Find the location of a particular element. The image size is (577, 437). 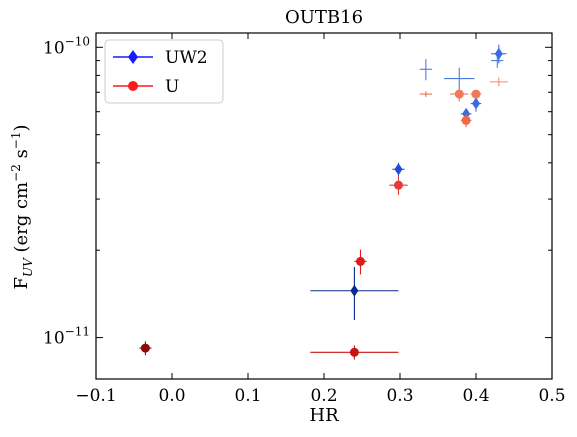

y-axis-title-main: F is located at coordinates (21, 283).